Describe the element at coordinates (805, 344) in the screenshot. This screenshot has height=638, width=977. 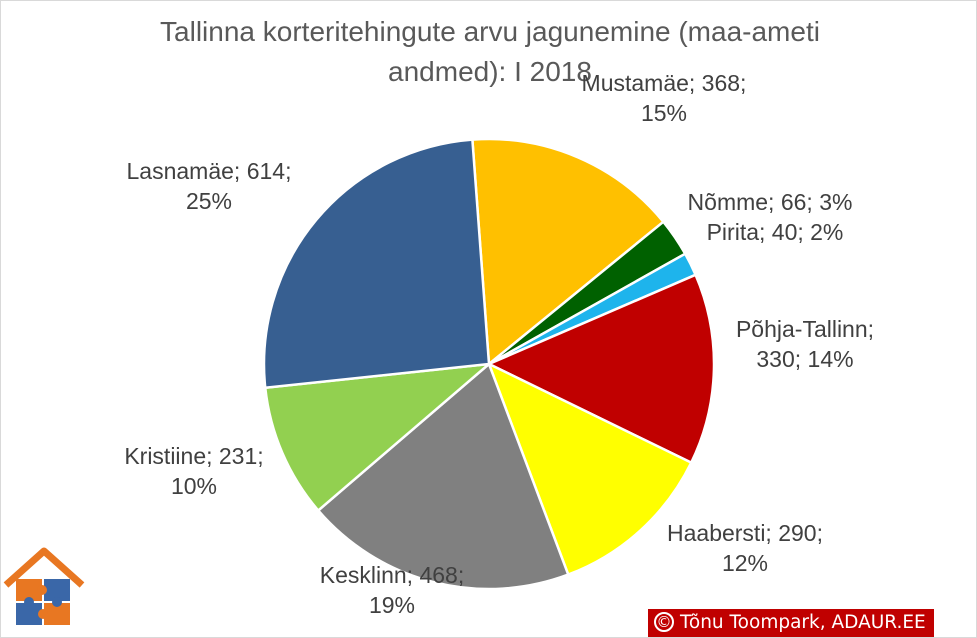
I see `slice-label-põhja-tallinn: Põhja-Tallinn; 330; 14%` at that location.